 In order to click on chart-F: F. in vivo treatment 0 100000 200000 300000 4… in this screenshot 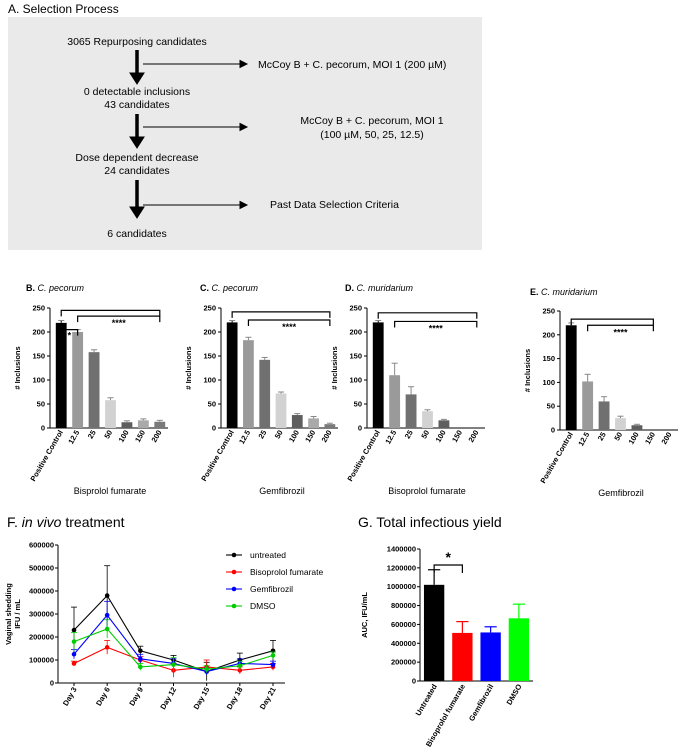, I will do `click(164, 612)`.